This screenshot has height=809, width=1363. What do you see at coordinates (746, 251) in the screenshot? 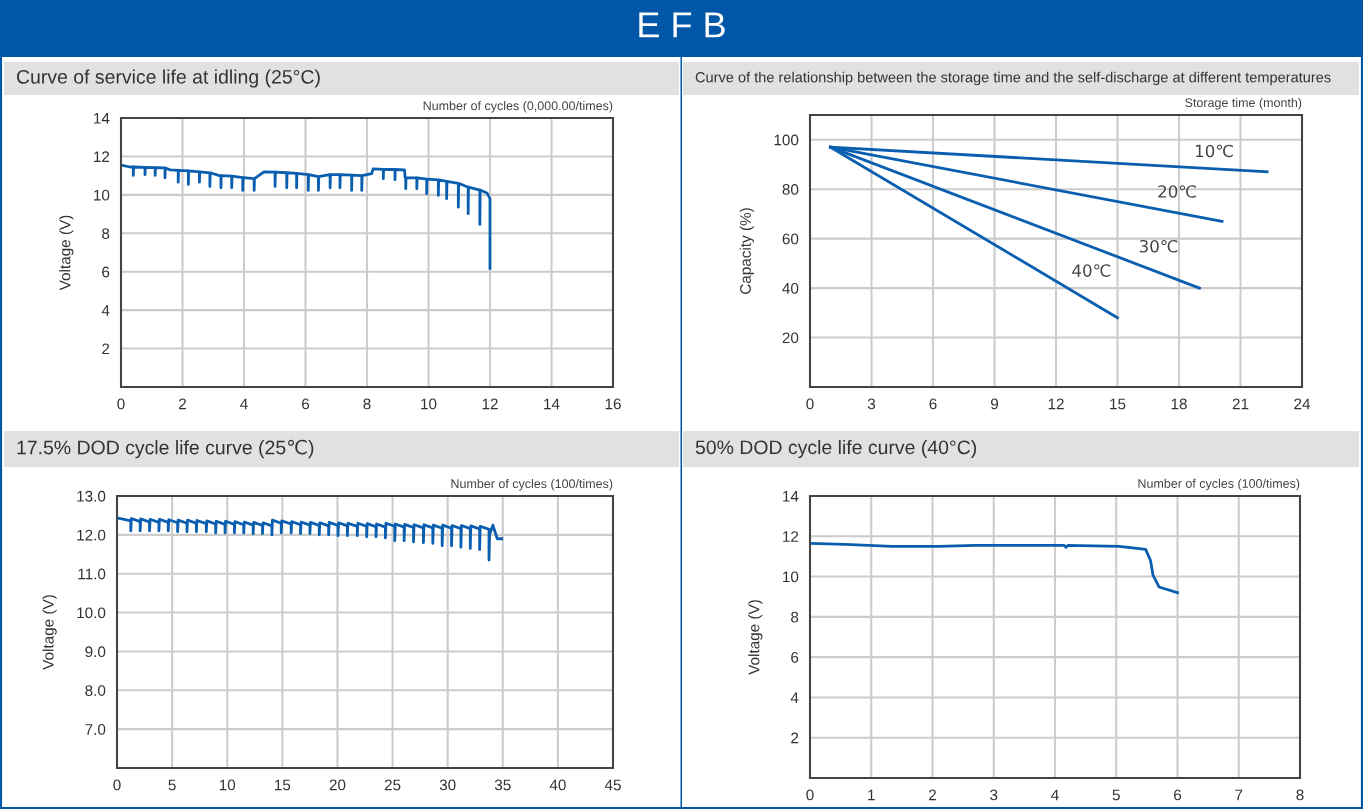
I see `y-axis-title: Capacity (%)` at bounding box center [746, 251].